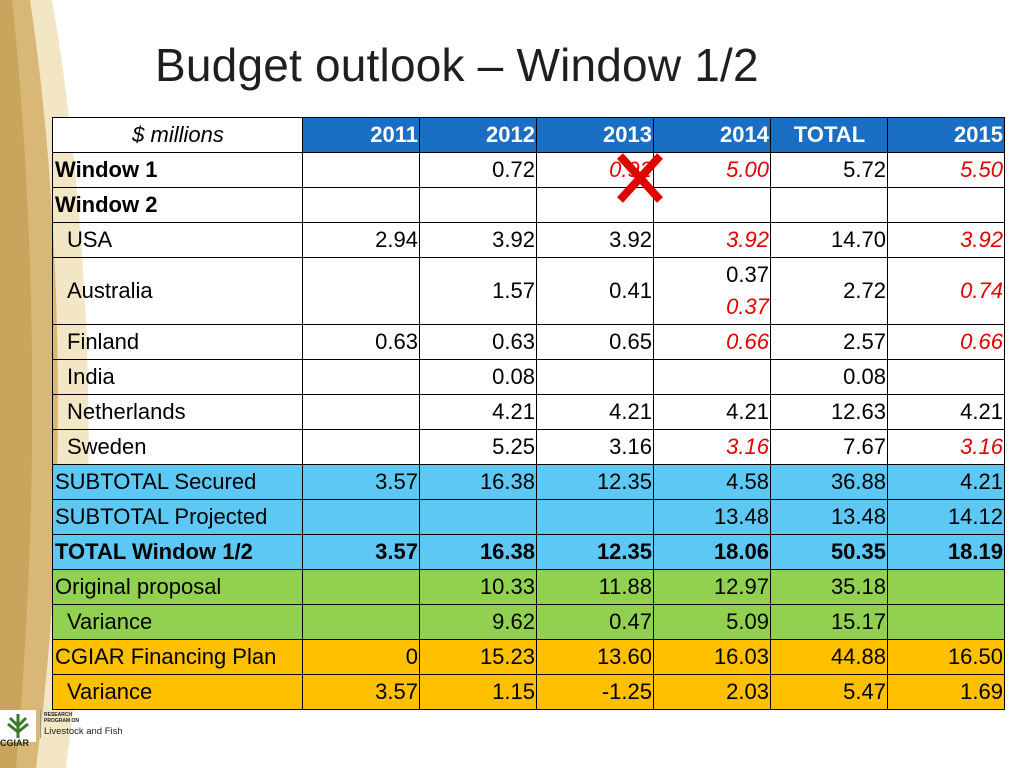 This screenshot has height=768, width=1024. I want to click on row-label: Original proposal, so click(177, 587).